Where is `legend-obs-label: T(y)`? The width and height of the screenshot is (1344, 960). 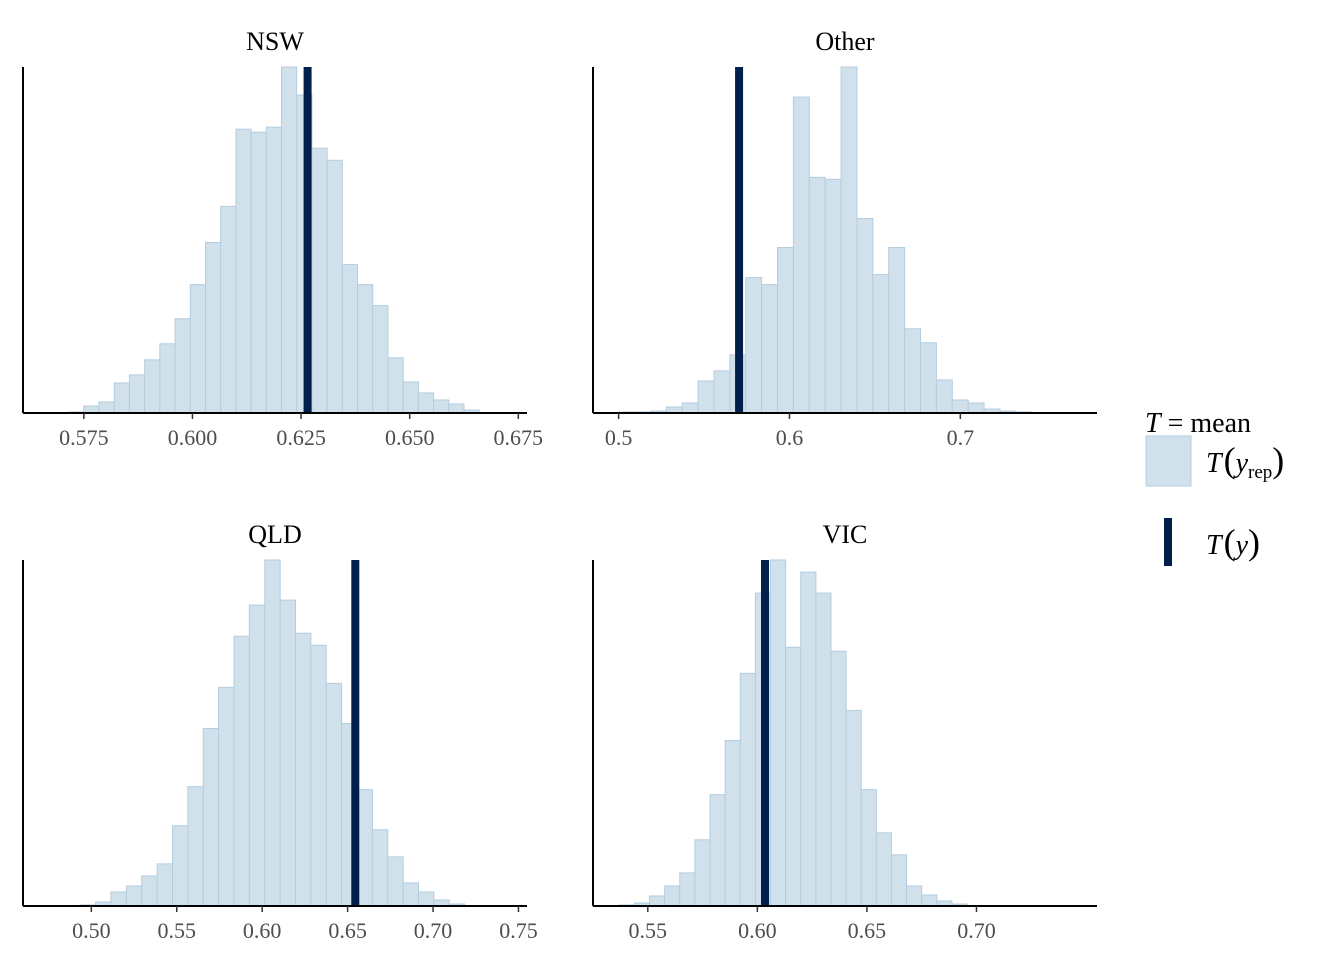
legend-obs-label: T(y) is located at coordinates (1233, 542).